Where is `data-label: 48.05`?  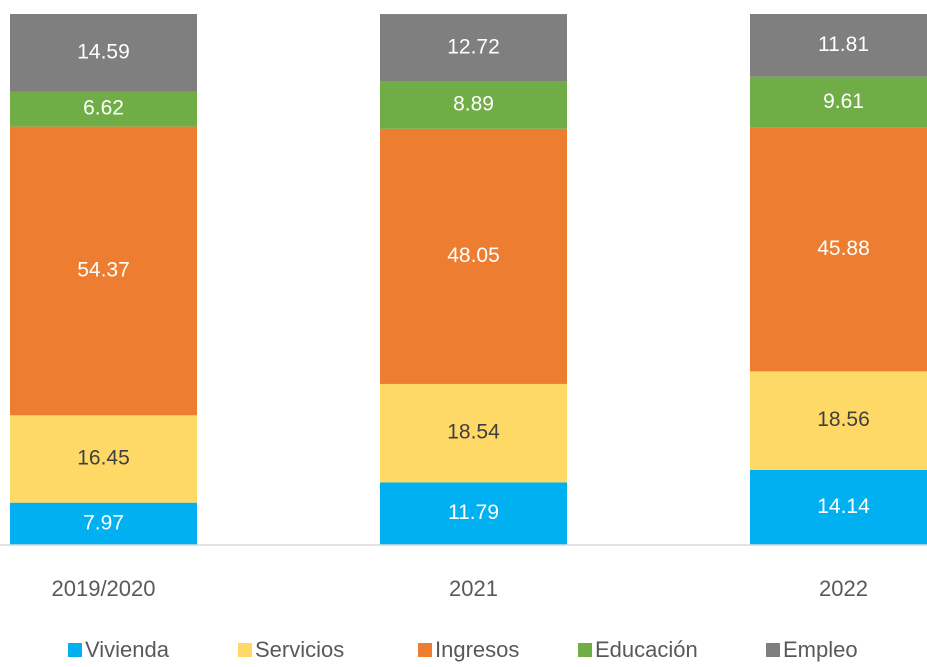
data-label: 48.05 is located at coordinates (473, 255).